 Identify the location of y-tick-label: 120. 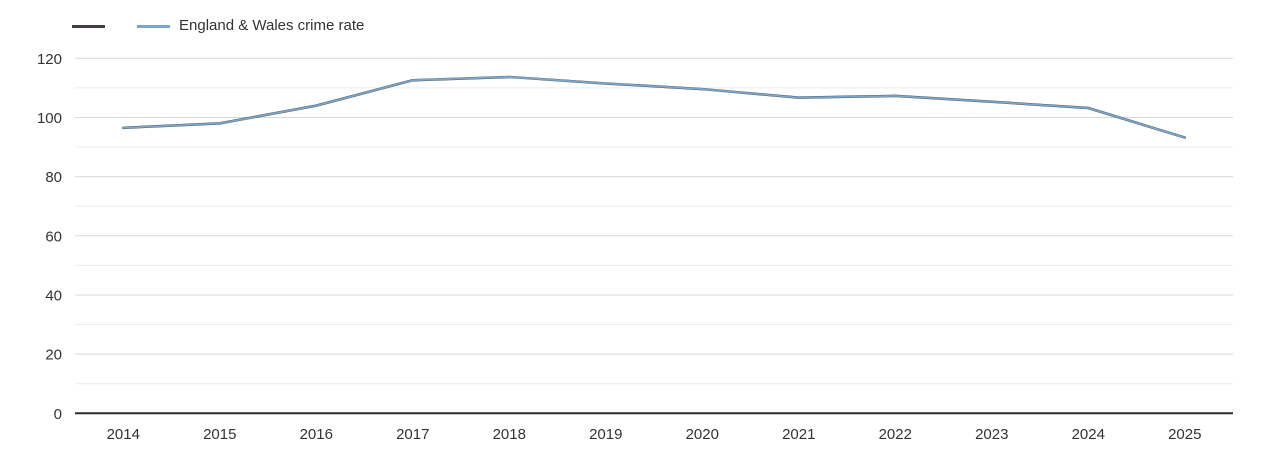
(49, 59).